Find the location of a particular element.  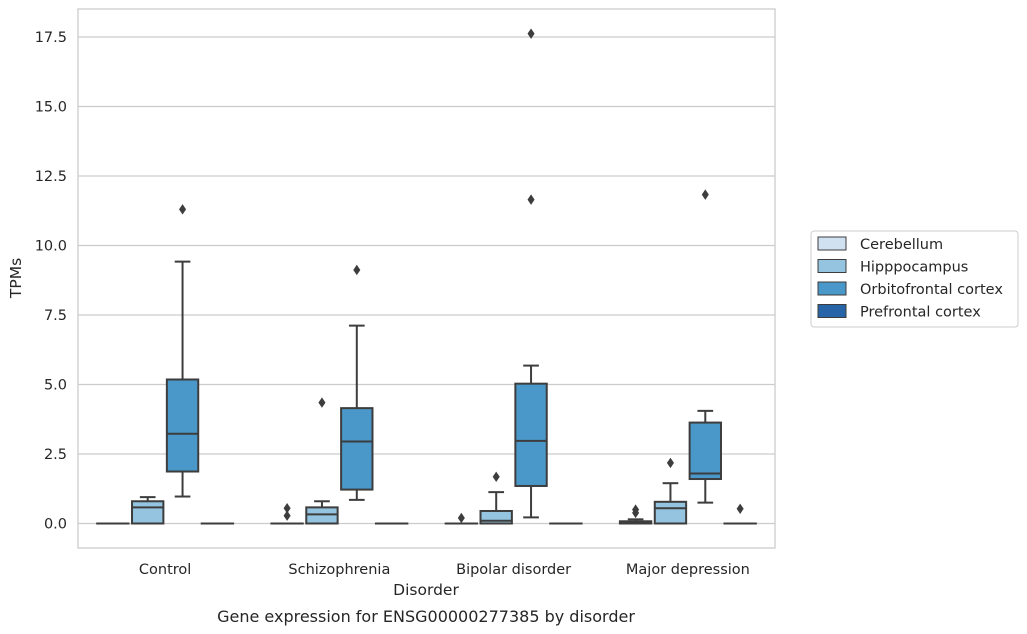

y-axis-label: TPMs is located at coordinates (16, 278).